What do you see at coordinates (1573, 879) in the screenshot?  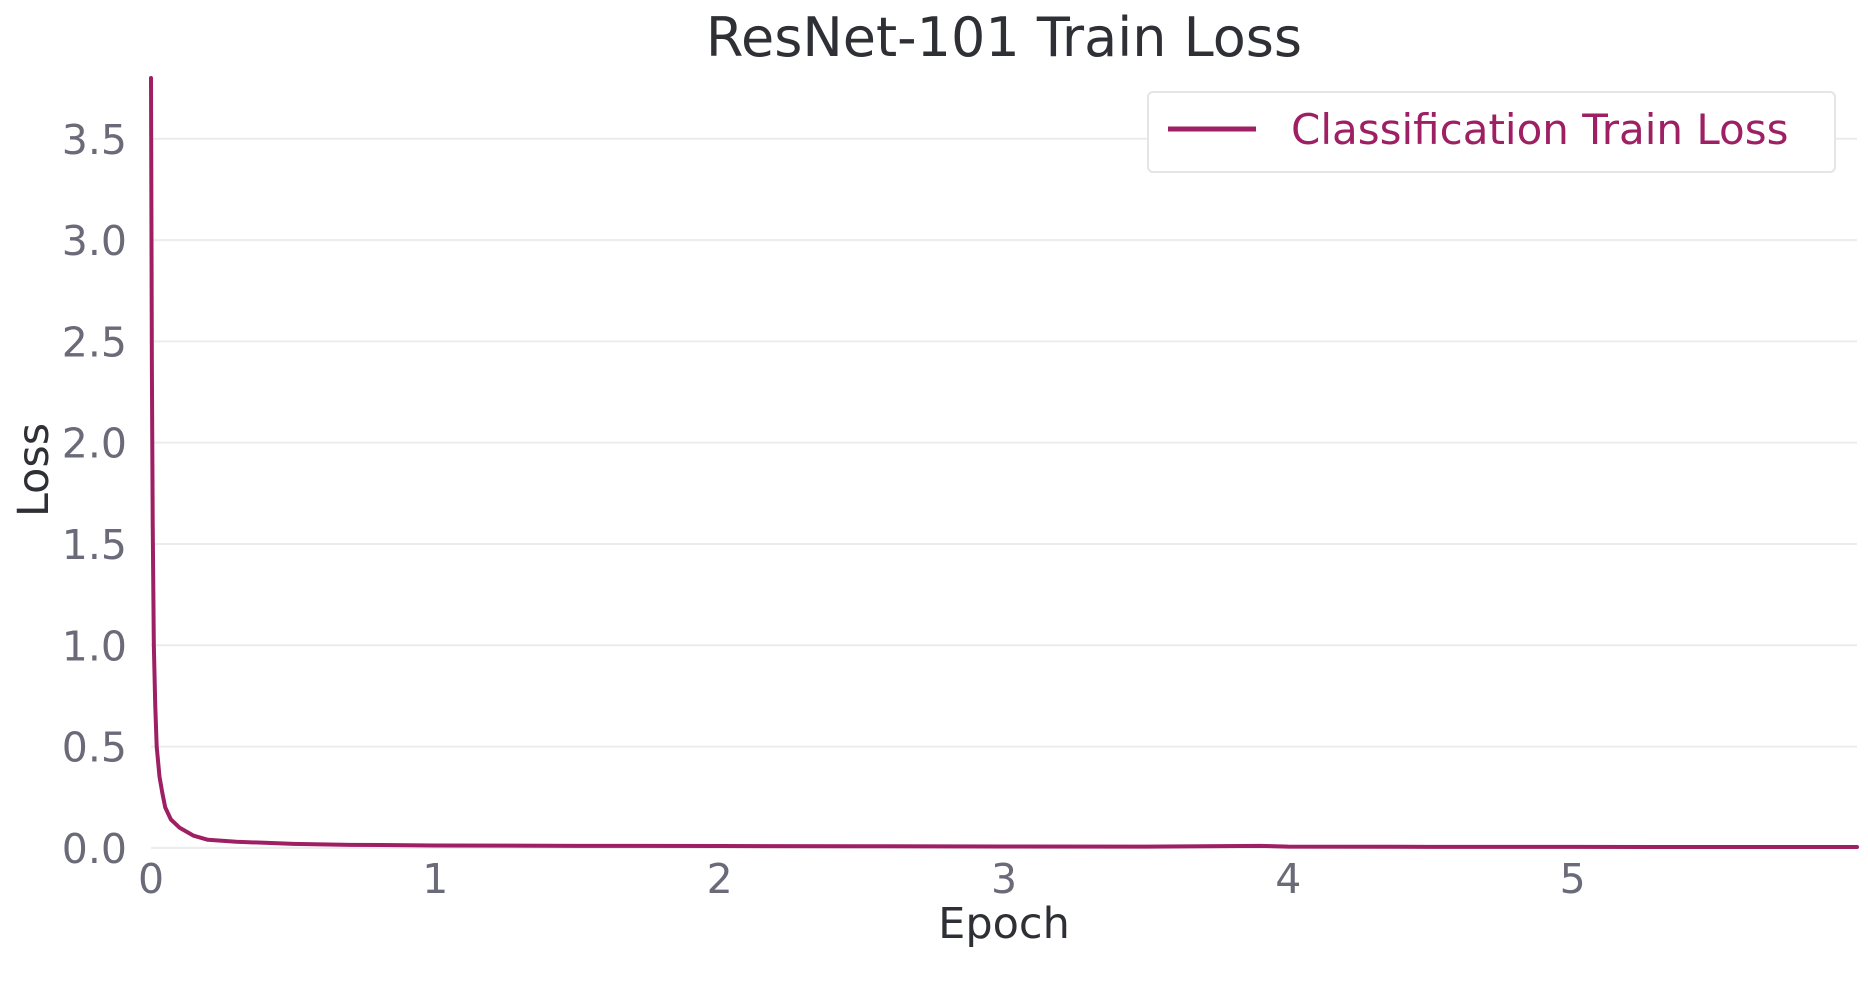 I see `x-tick-label: 5` at bounding box center [1573, 879].